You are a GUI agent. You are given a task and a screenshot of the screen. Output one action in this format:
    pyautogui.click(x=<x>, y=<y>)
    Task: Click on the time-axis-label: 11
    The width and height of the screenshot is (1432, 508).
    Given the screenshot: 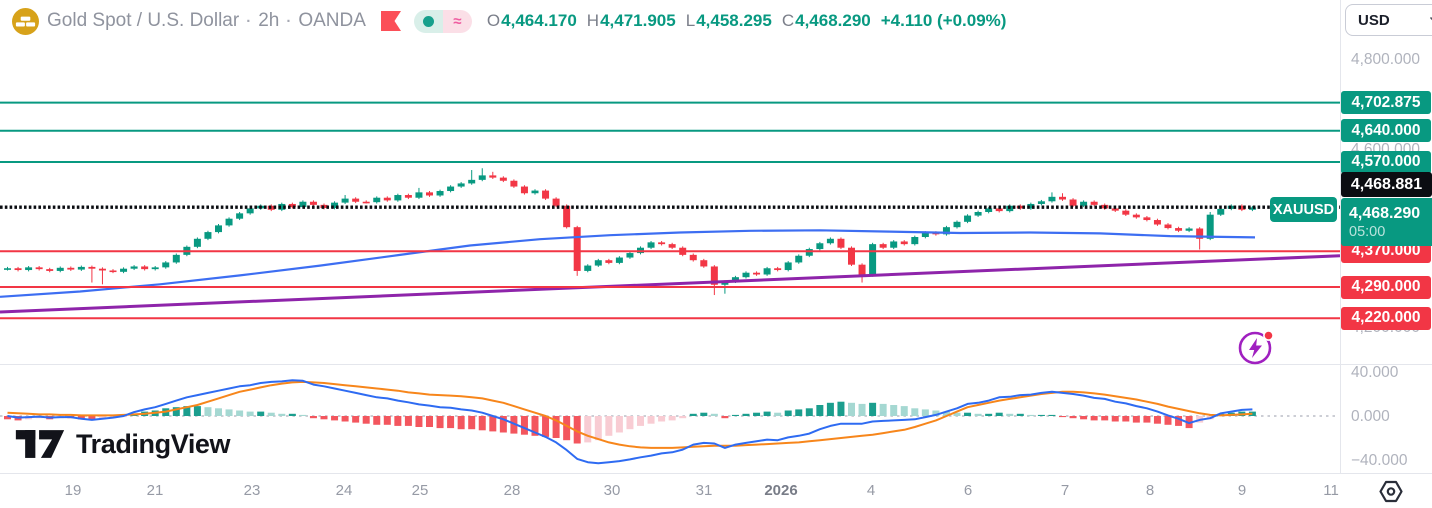 What is the action you would take?
    pyautogui.click(x=1331, y=490)
    